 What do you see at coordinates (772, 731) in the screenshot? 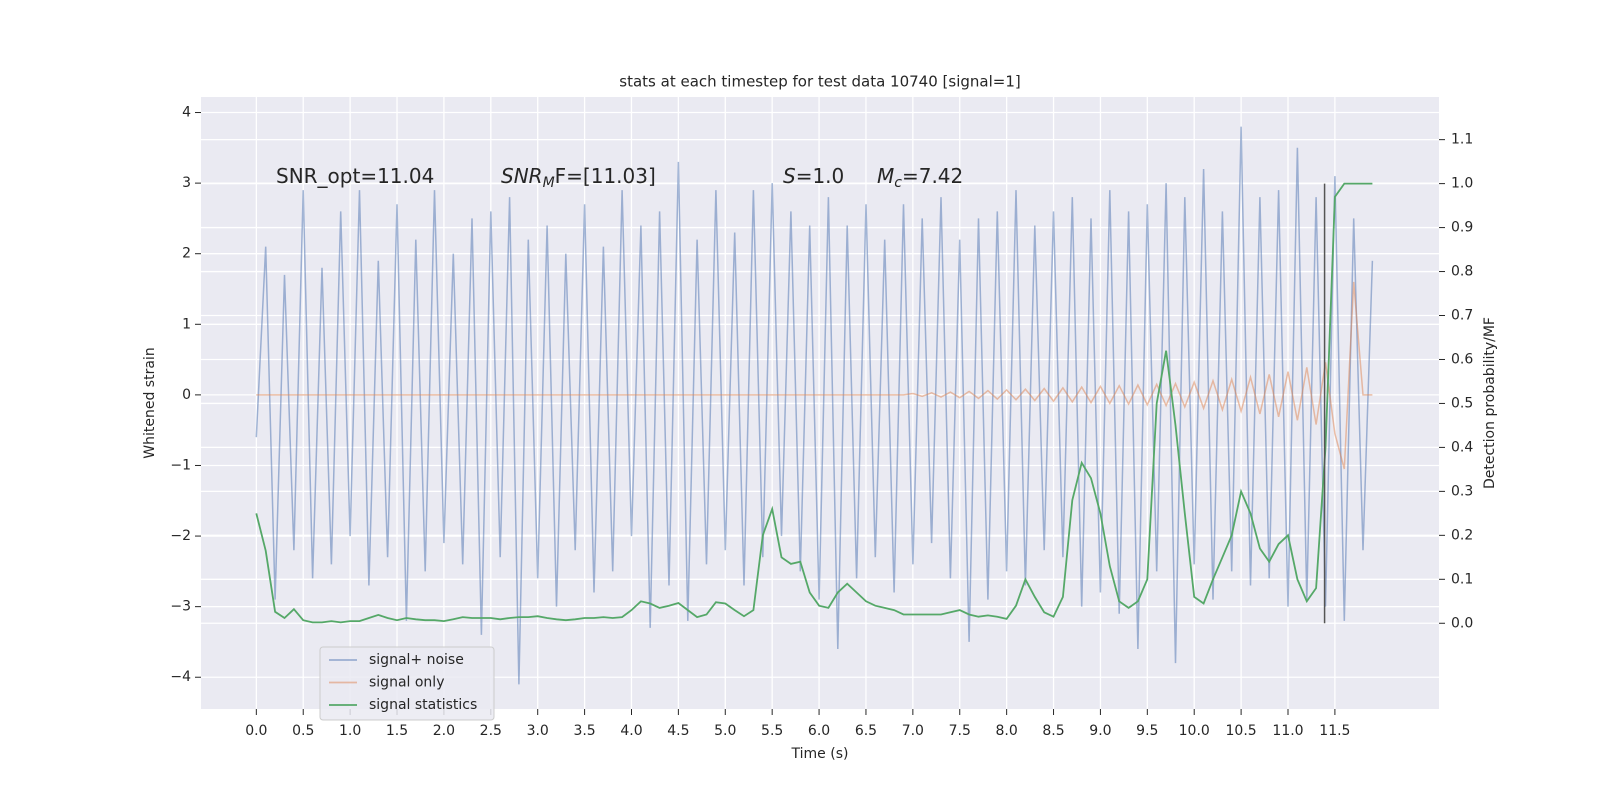
I see `x-tick-label: 5.5` at bounding box center [772, 731].